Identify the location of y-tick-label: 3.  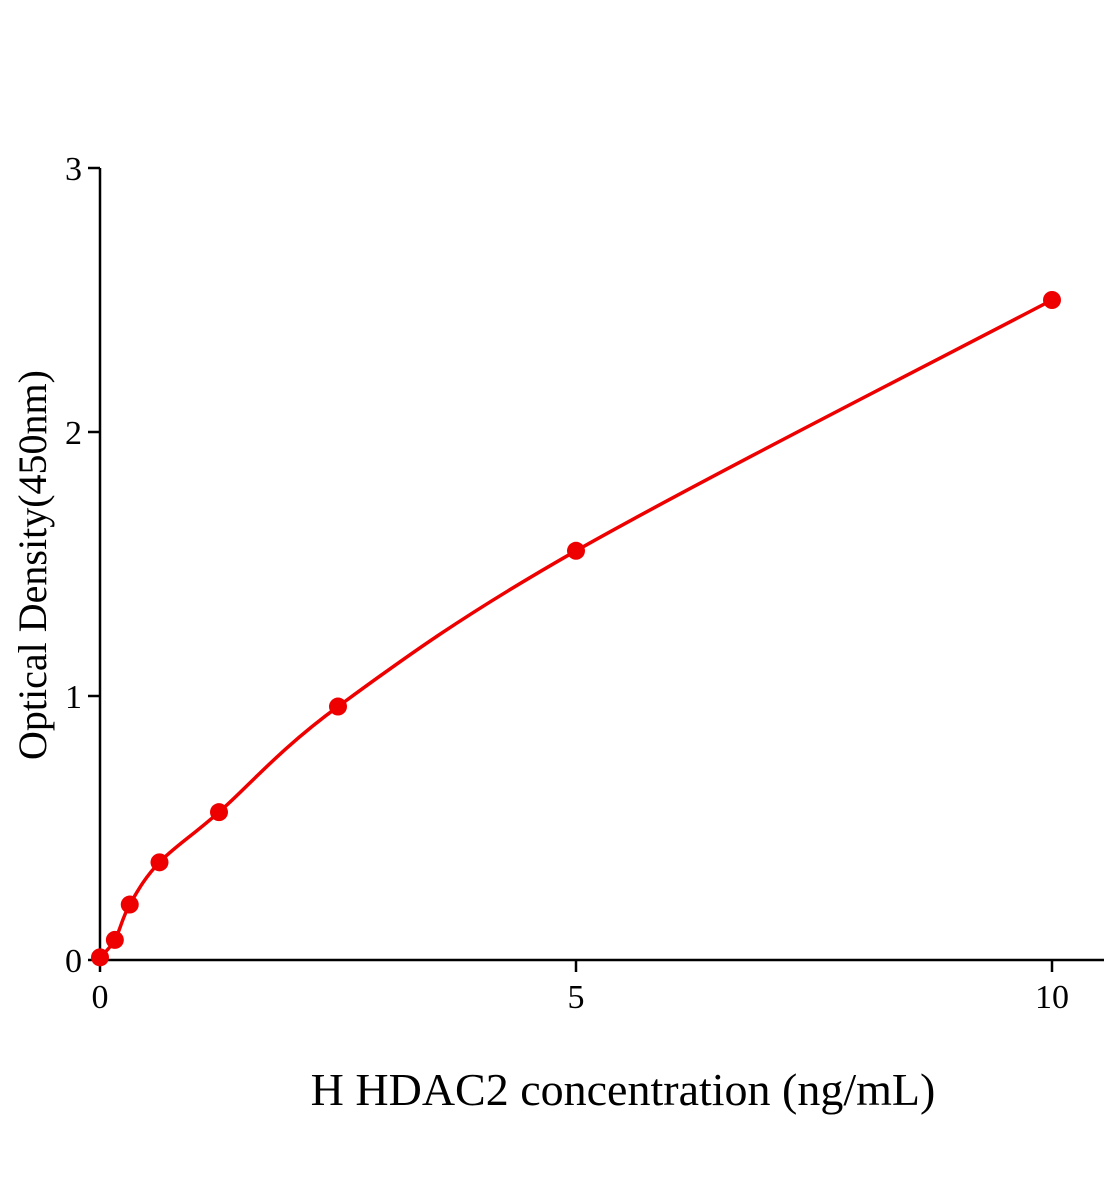
(73, 169).